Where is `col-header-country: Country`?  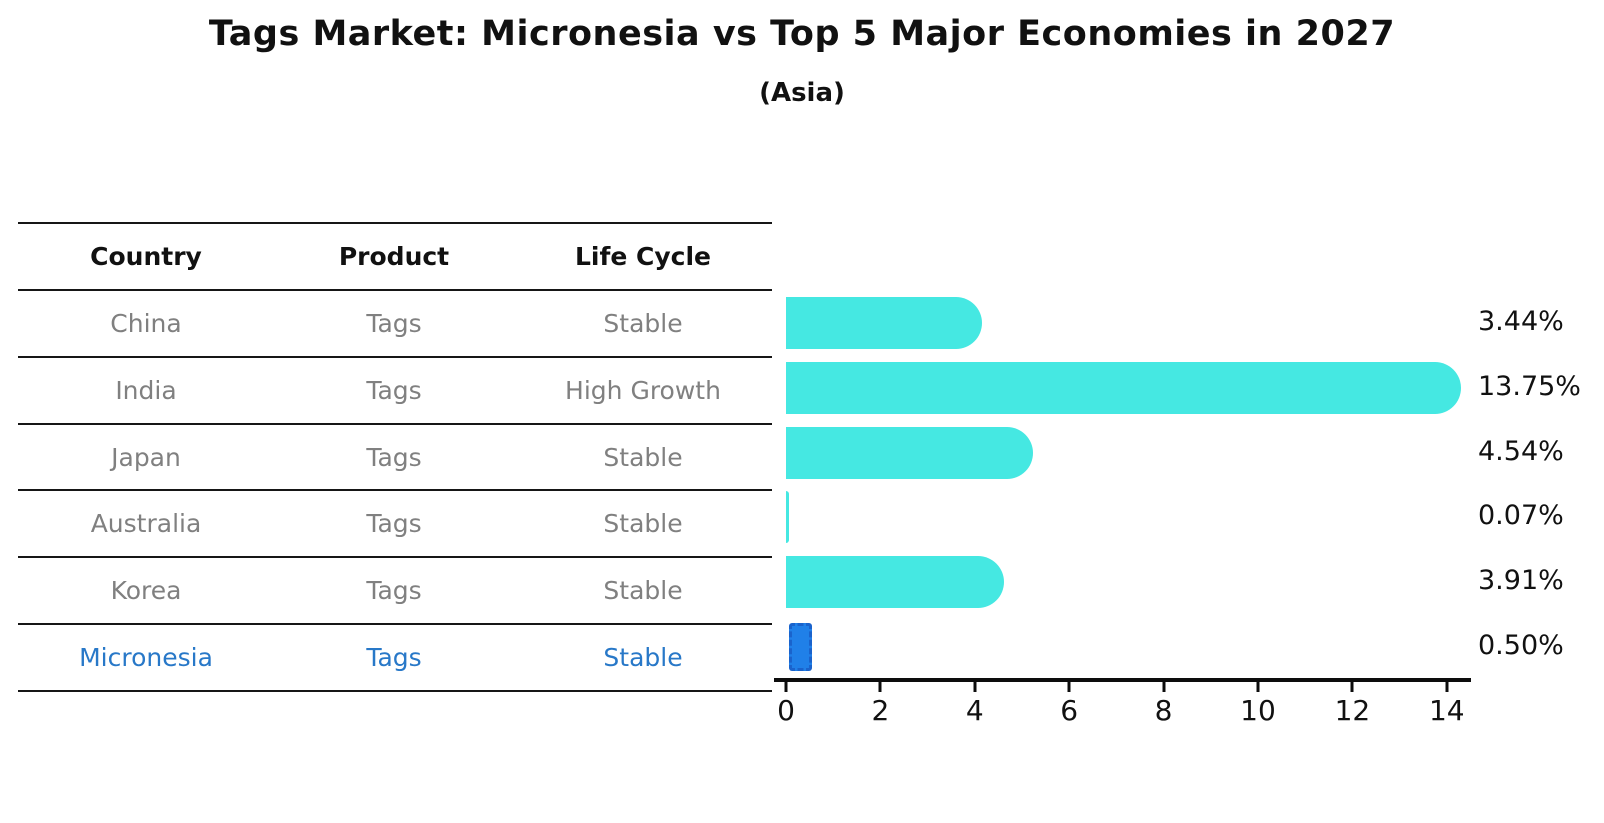
col-header-country: Country is located at coordinates (146, 256).